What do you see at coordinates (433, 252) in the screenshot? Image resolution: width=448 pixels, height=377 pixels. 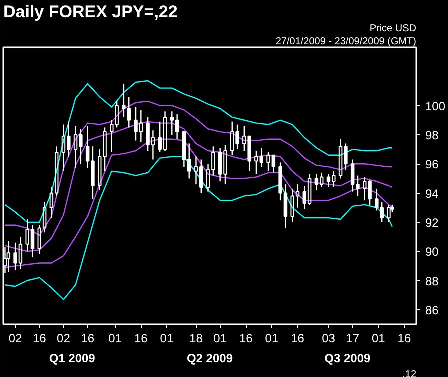 I see `y-tick-label: 90` at bounding box center [433, 252].